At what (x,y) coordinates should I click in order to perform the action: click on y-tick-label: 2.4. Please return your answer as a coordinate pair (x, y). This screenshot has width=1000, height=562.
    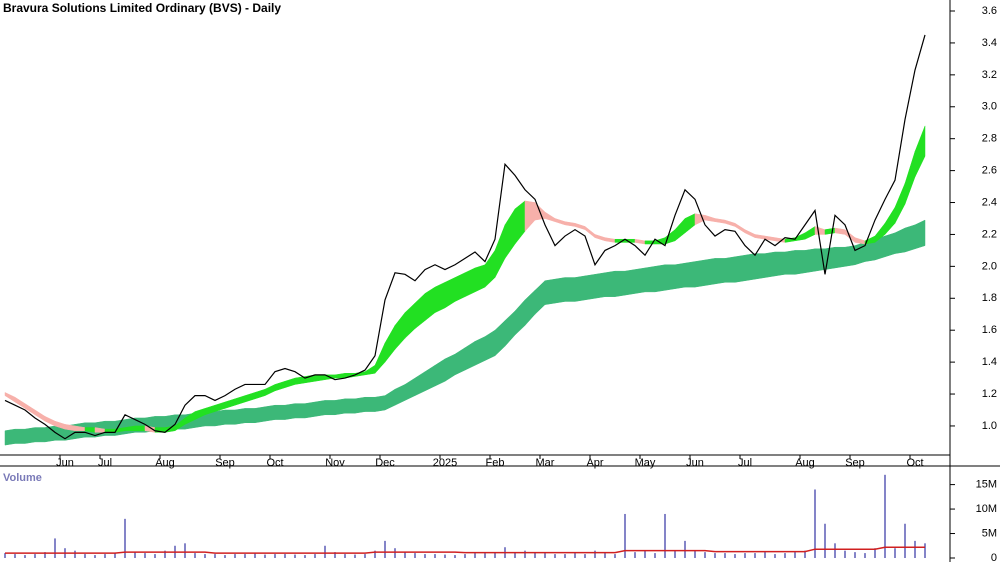
    Looking at the image, I should click on (989, 202).